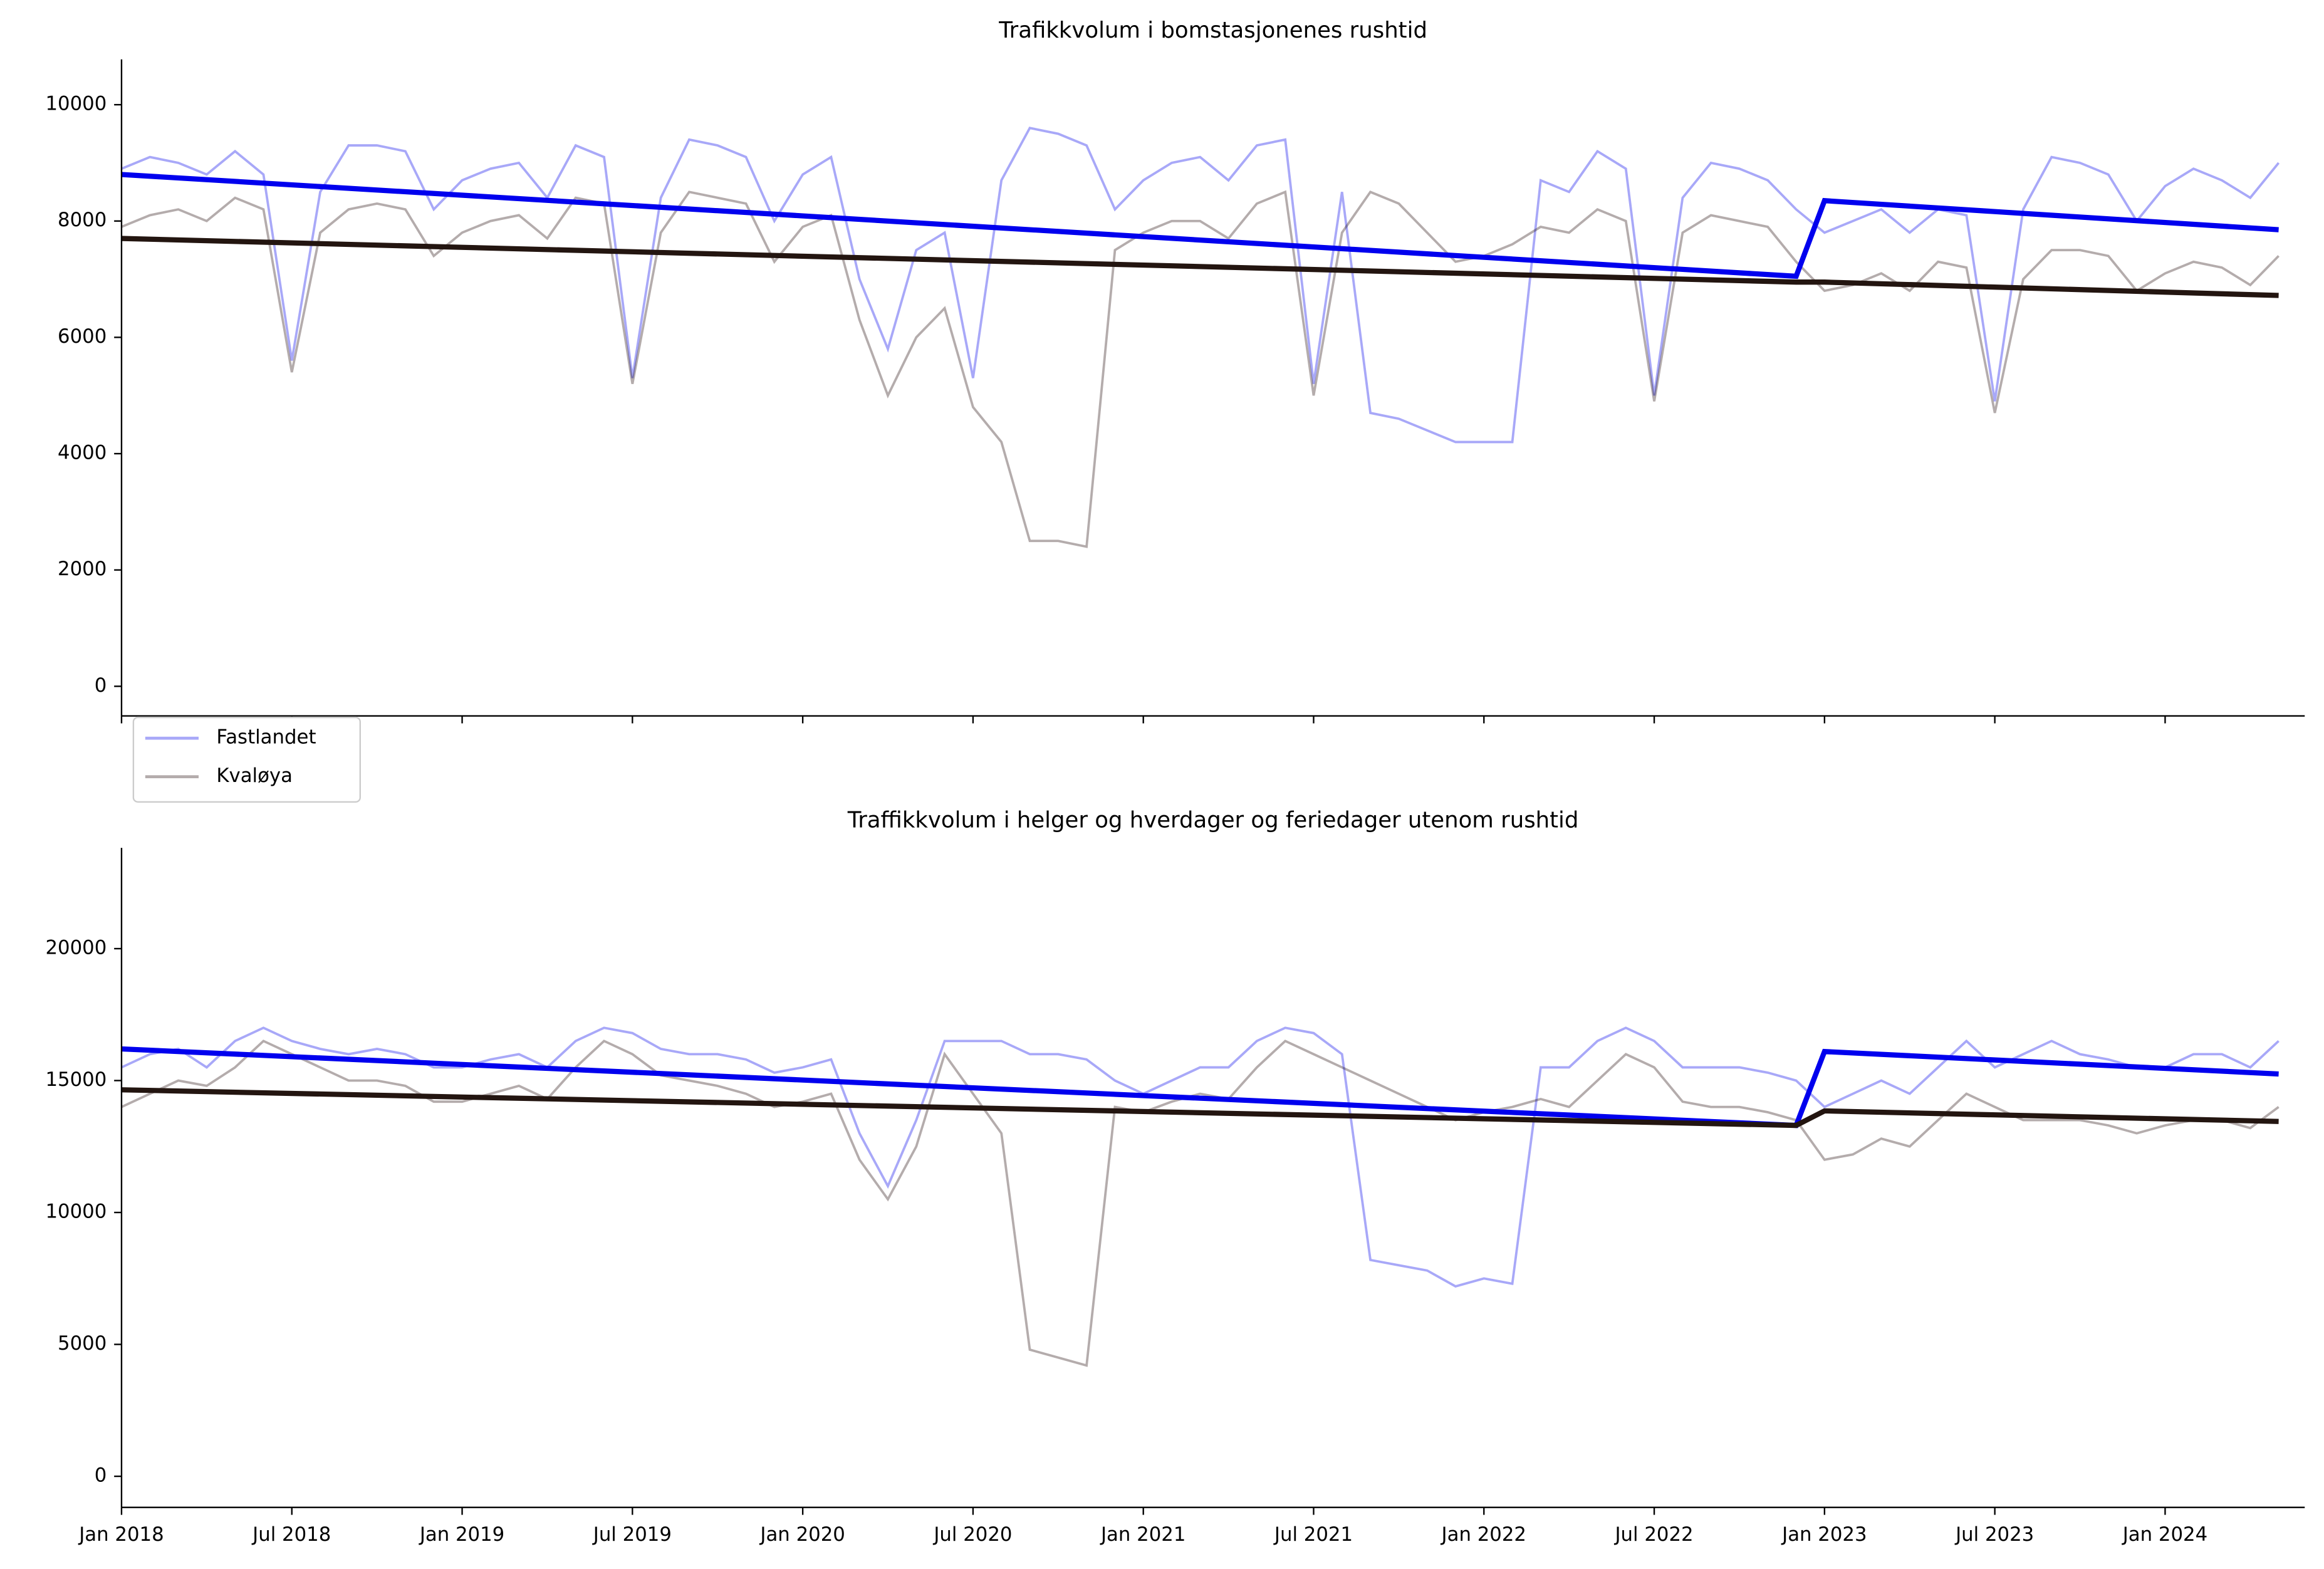  Describe the element at coordinates (76, 947) in the screenshot. I see `y-tick-label: 20000` at that location.